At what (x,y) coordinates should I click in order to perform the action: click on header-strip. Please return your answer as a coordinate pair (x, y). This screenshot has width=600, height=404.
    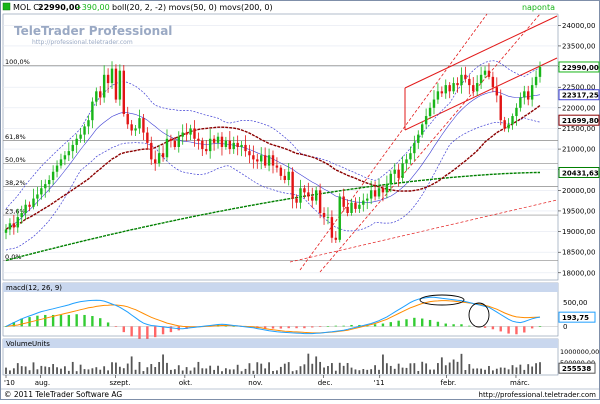
    Looking at the image, I should click on (300, 7).